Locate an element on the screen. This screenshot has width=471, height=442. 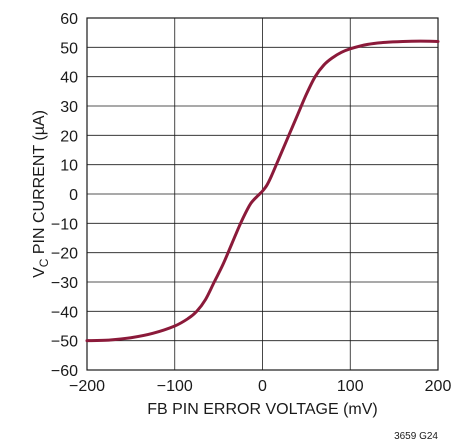
y-tick-label: −60 is located at coordinates (64, 371).